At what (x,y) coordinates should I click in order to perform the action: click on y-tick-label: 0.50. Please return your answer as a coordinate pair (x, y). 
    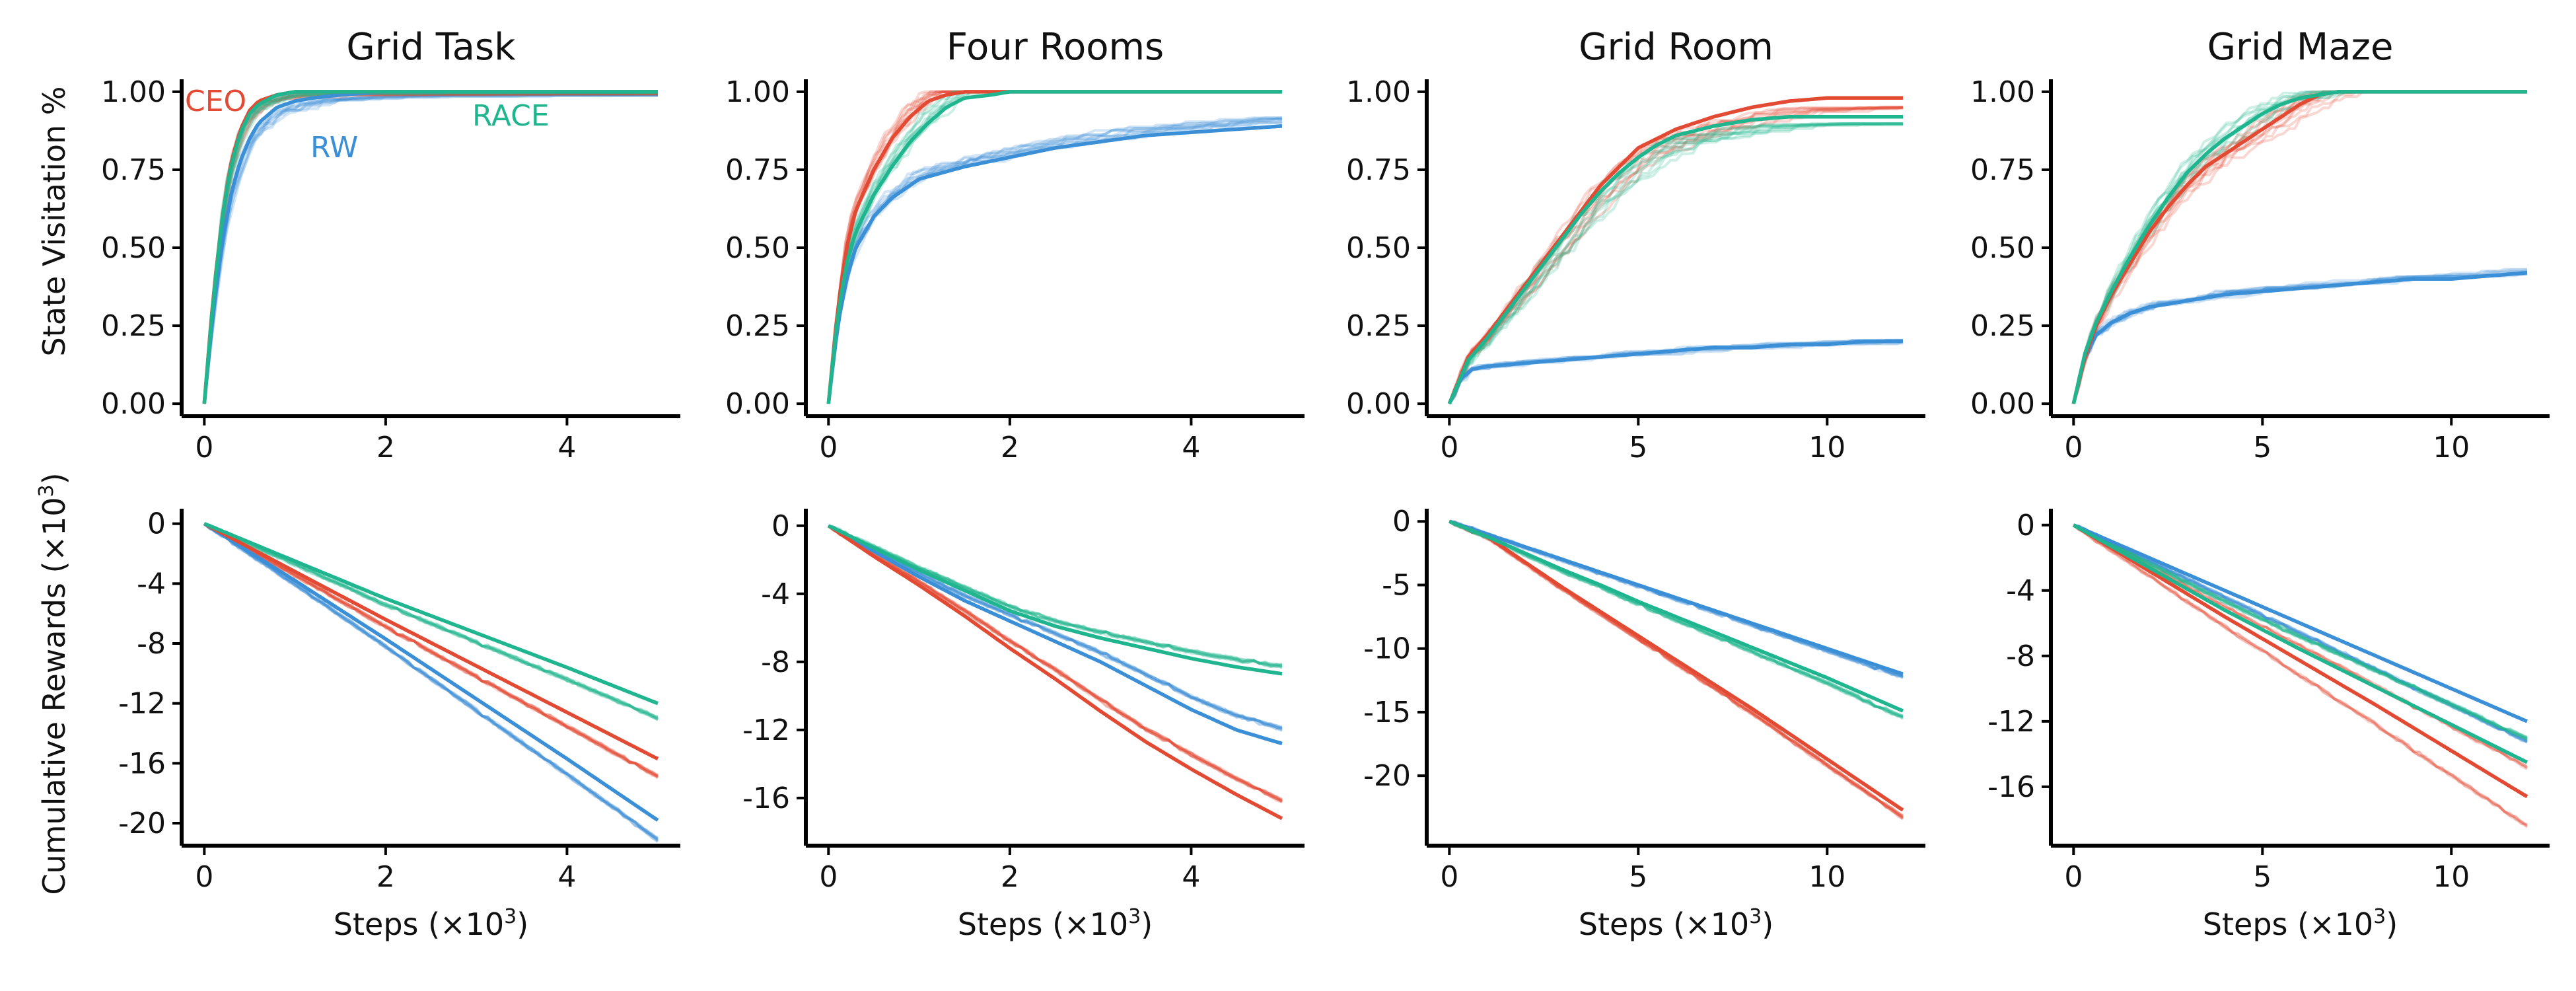
    Looking at the image, I should click on (2002, 248).